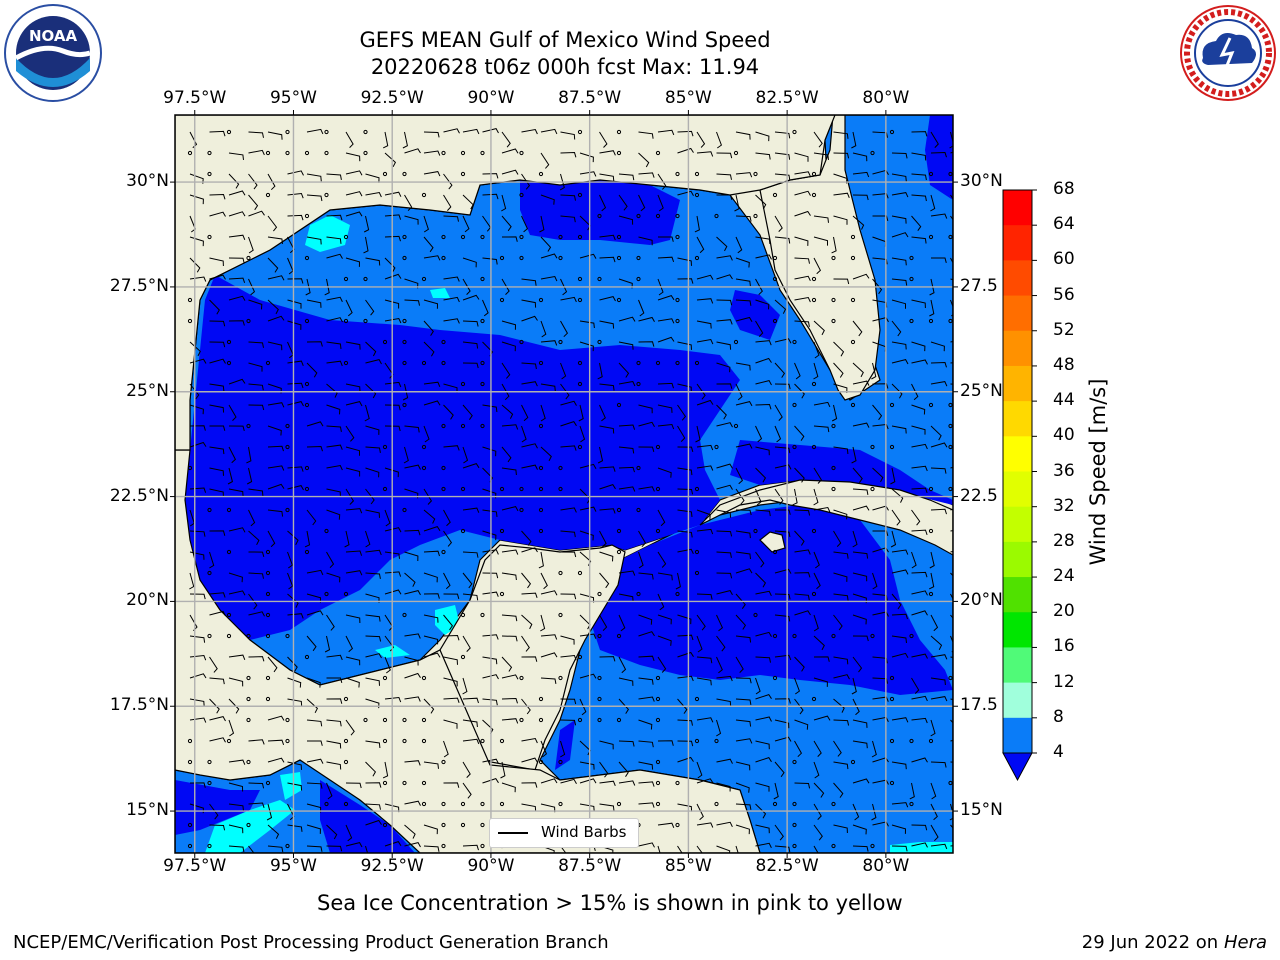  What do you see at coordinates (147, 810) in the screenshot?
I see `lat-label-left: 15°N` at bounding box center [147, 810].